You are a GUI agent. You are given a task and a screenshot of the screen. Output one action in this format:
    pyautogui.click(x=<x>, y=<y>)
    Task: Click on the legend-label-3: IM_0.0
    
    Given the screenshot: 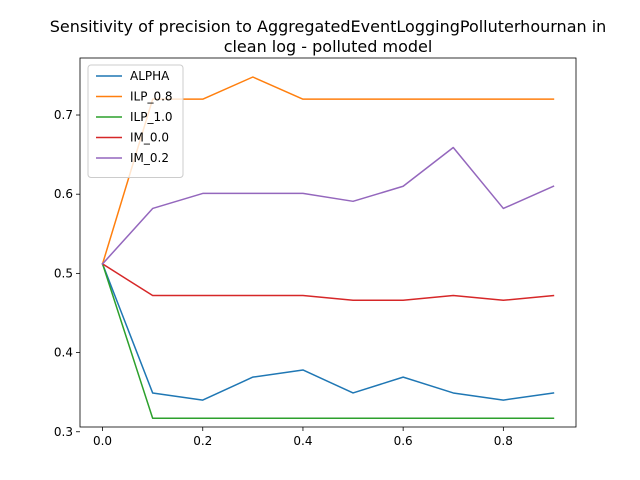 What is the action you would take?
    pyautogui.click(x=149, y=138)
    